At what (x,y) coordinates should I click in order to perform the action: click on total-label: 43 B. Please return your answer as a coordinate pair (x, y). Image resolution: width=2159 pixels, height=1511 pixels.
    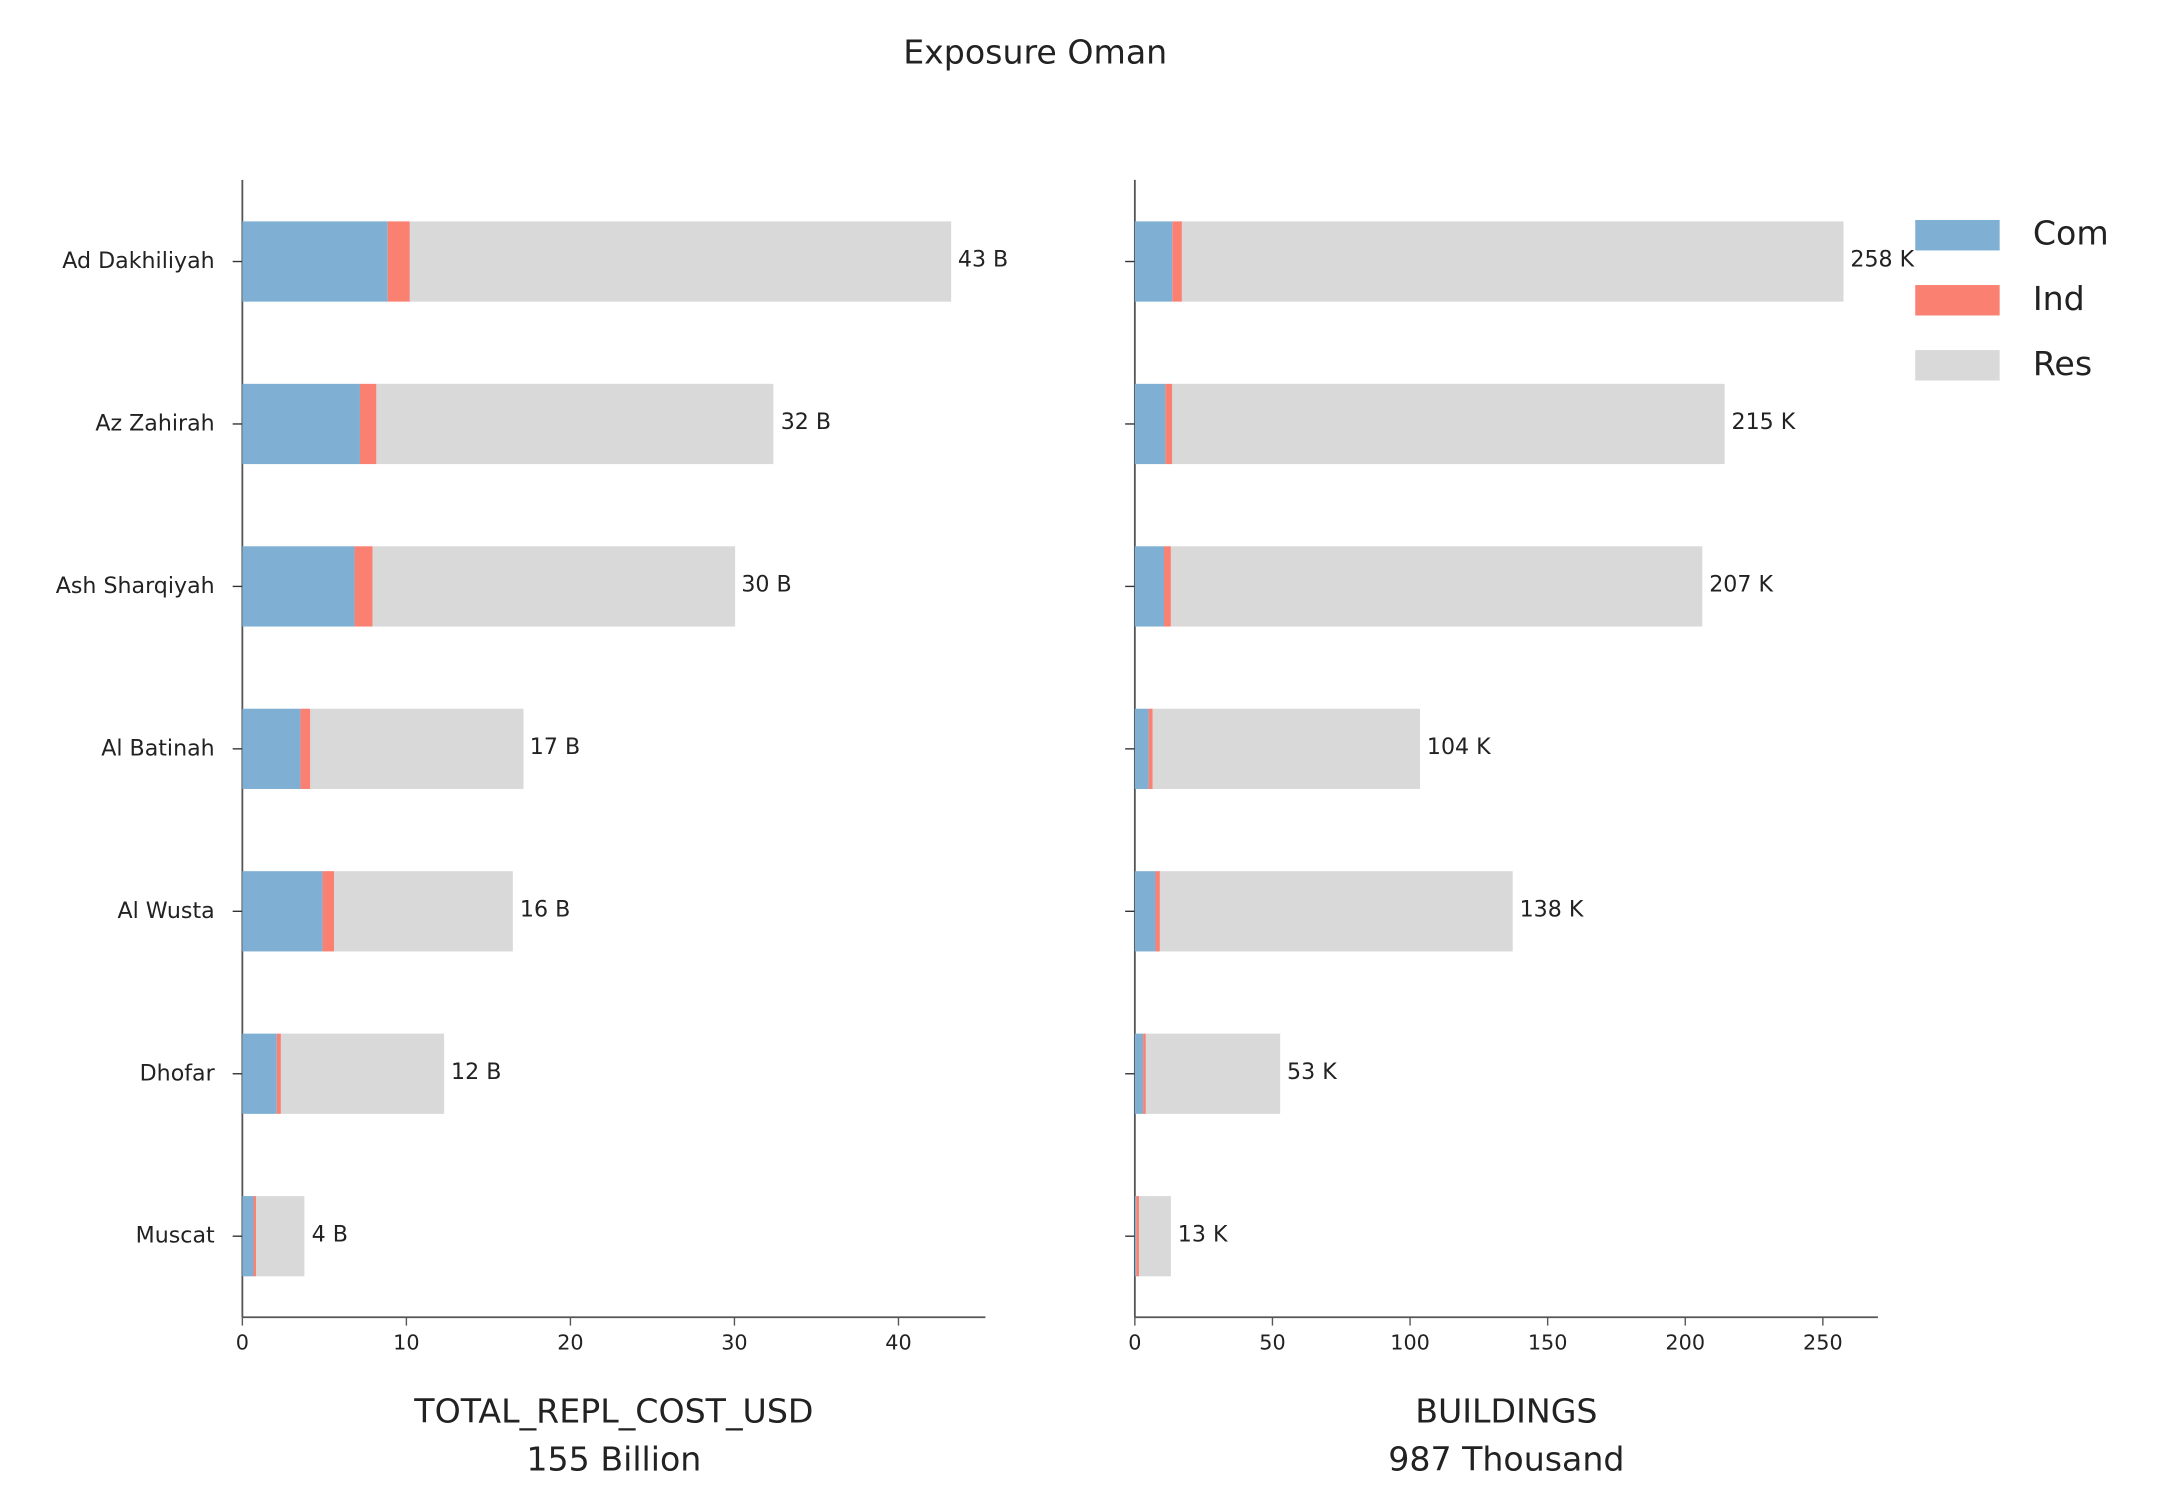
    Looking at the image, I should click on (983, 260).